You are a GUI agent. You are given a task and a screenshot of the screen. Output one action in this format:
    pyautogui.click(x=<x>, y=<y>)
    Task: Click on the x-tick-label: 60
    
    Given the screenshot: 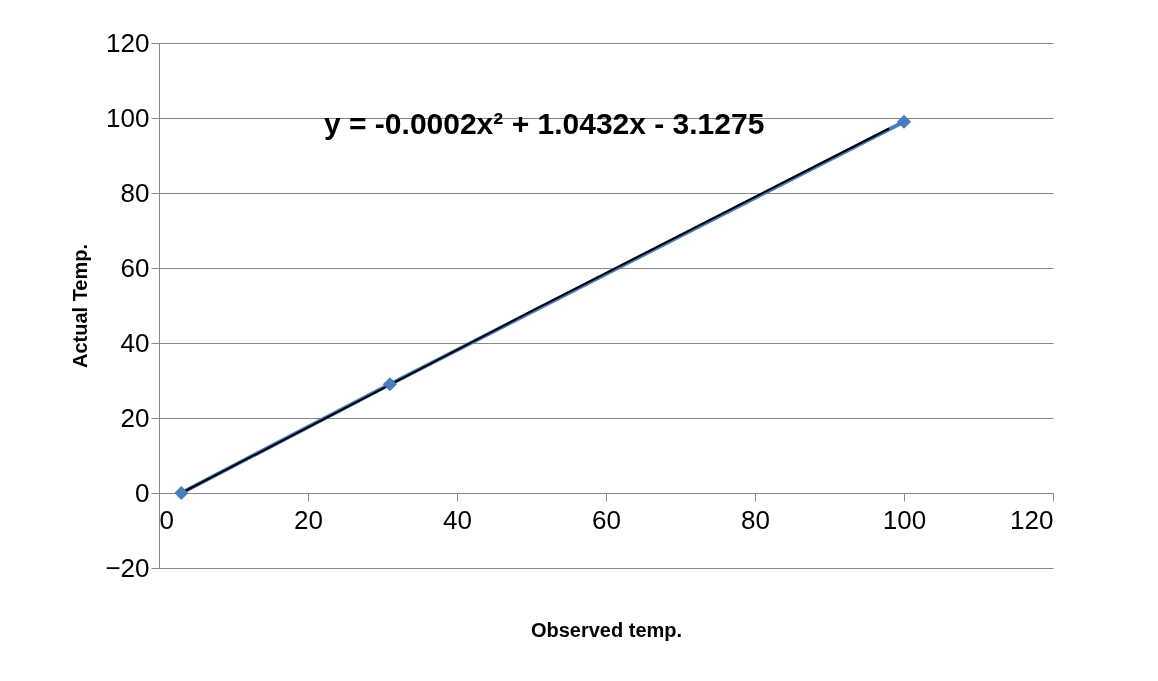 What is the action you would take?
    pyautogui.click(x=606, y=519)
    